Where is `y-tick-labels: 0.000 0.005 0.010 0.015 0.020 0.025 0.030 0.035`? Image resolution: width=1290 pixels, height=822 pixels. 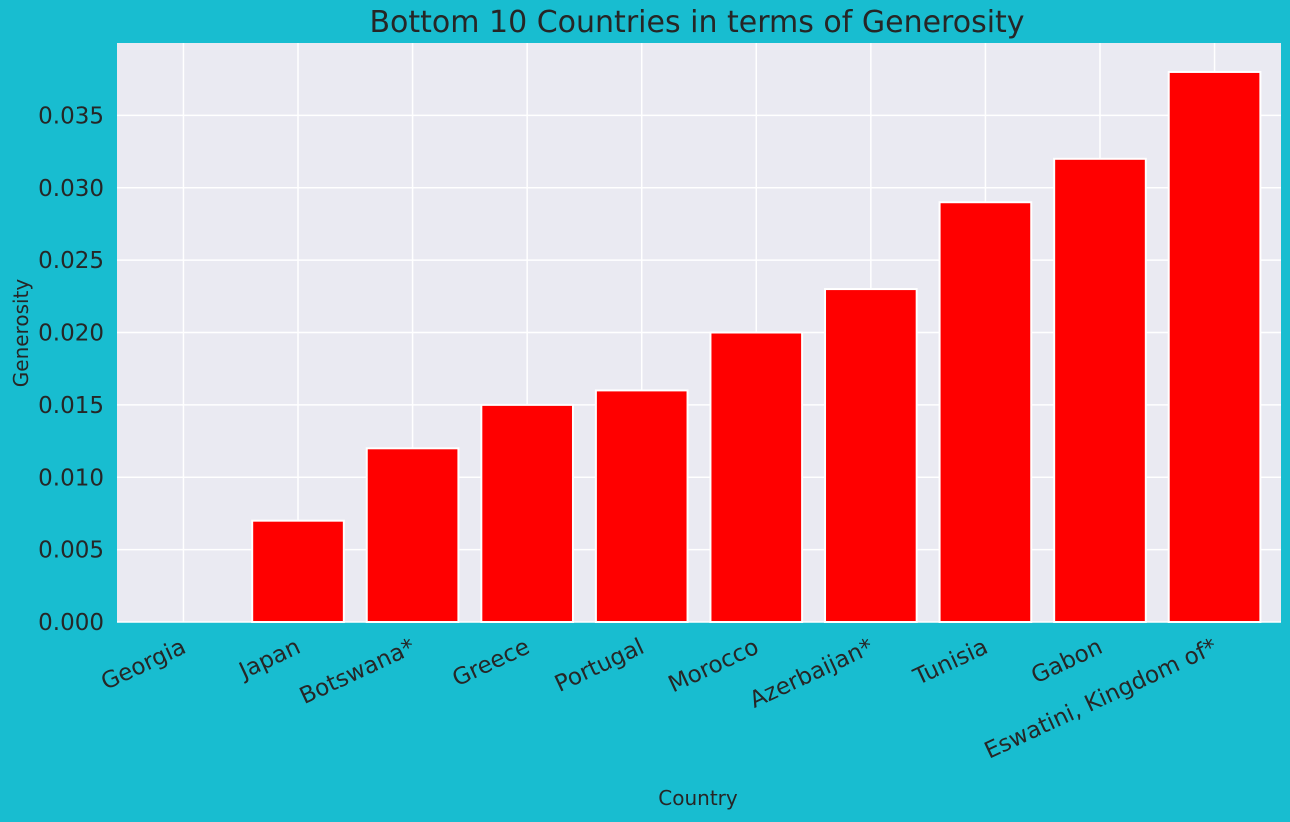 y-tick-labels: 0.000 0.005 0.010 0.015 0.020 0.025 0.030 0.035 is located at coordinates (71, 369).